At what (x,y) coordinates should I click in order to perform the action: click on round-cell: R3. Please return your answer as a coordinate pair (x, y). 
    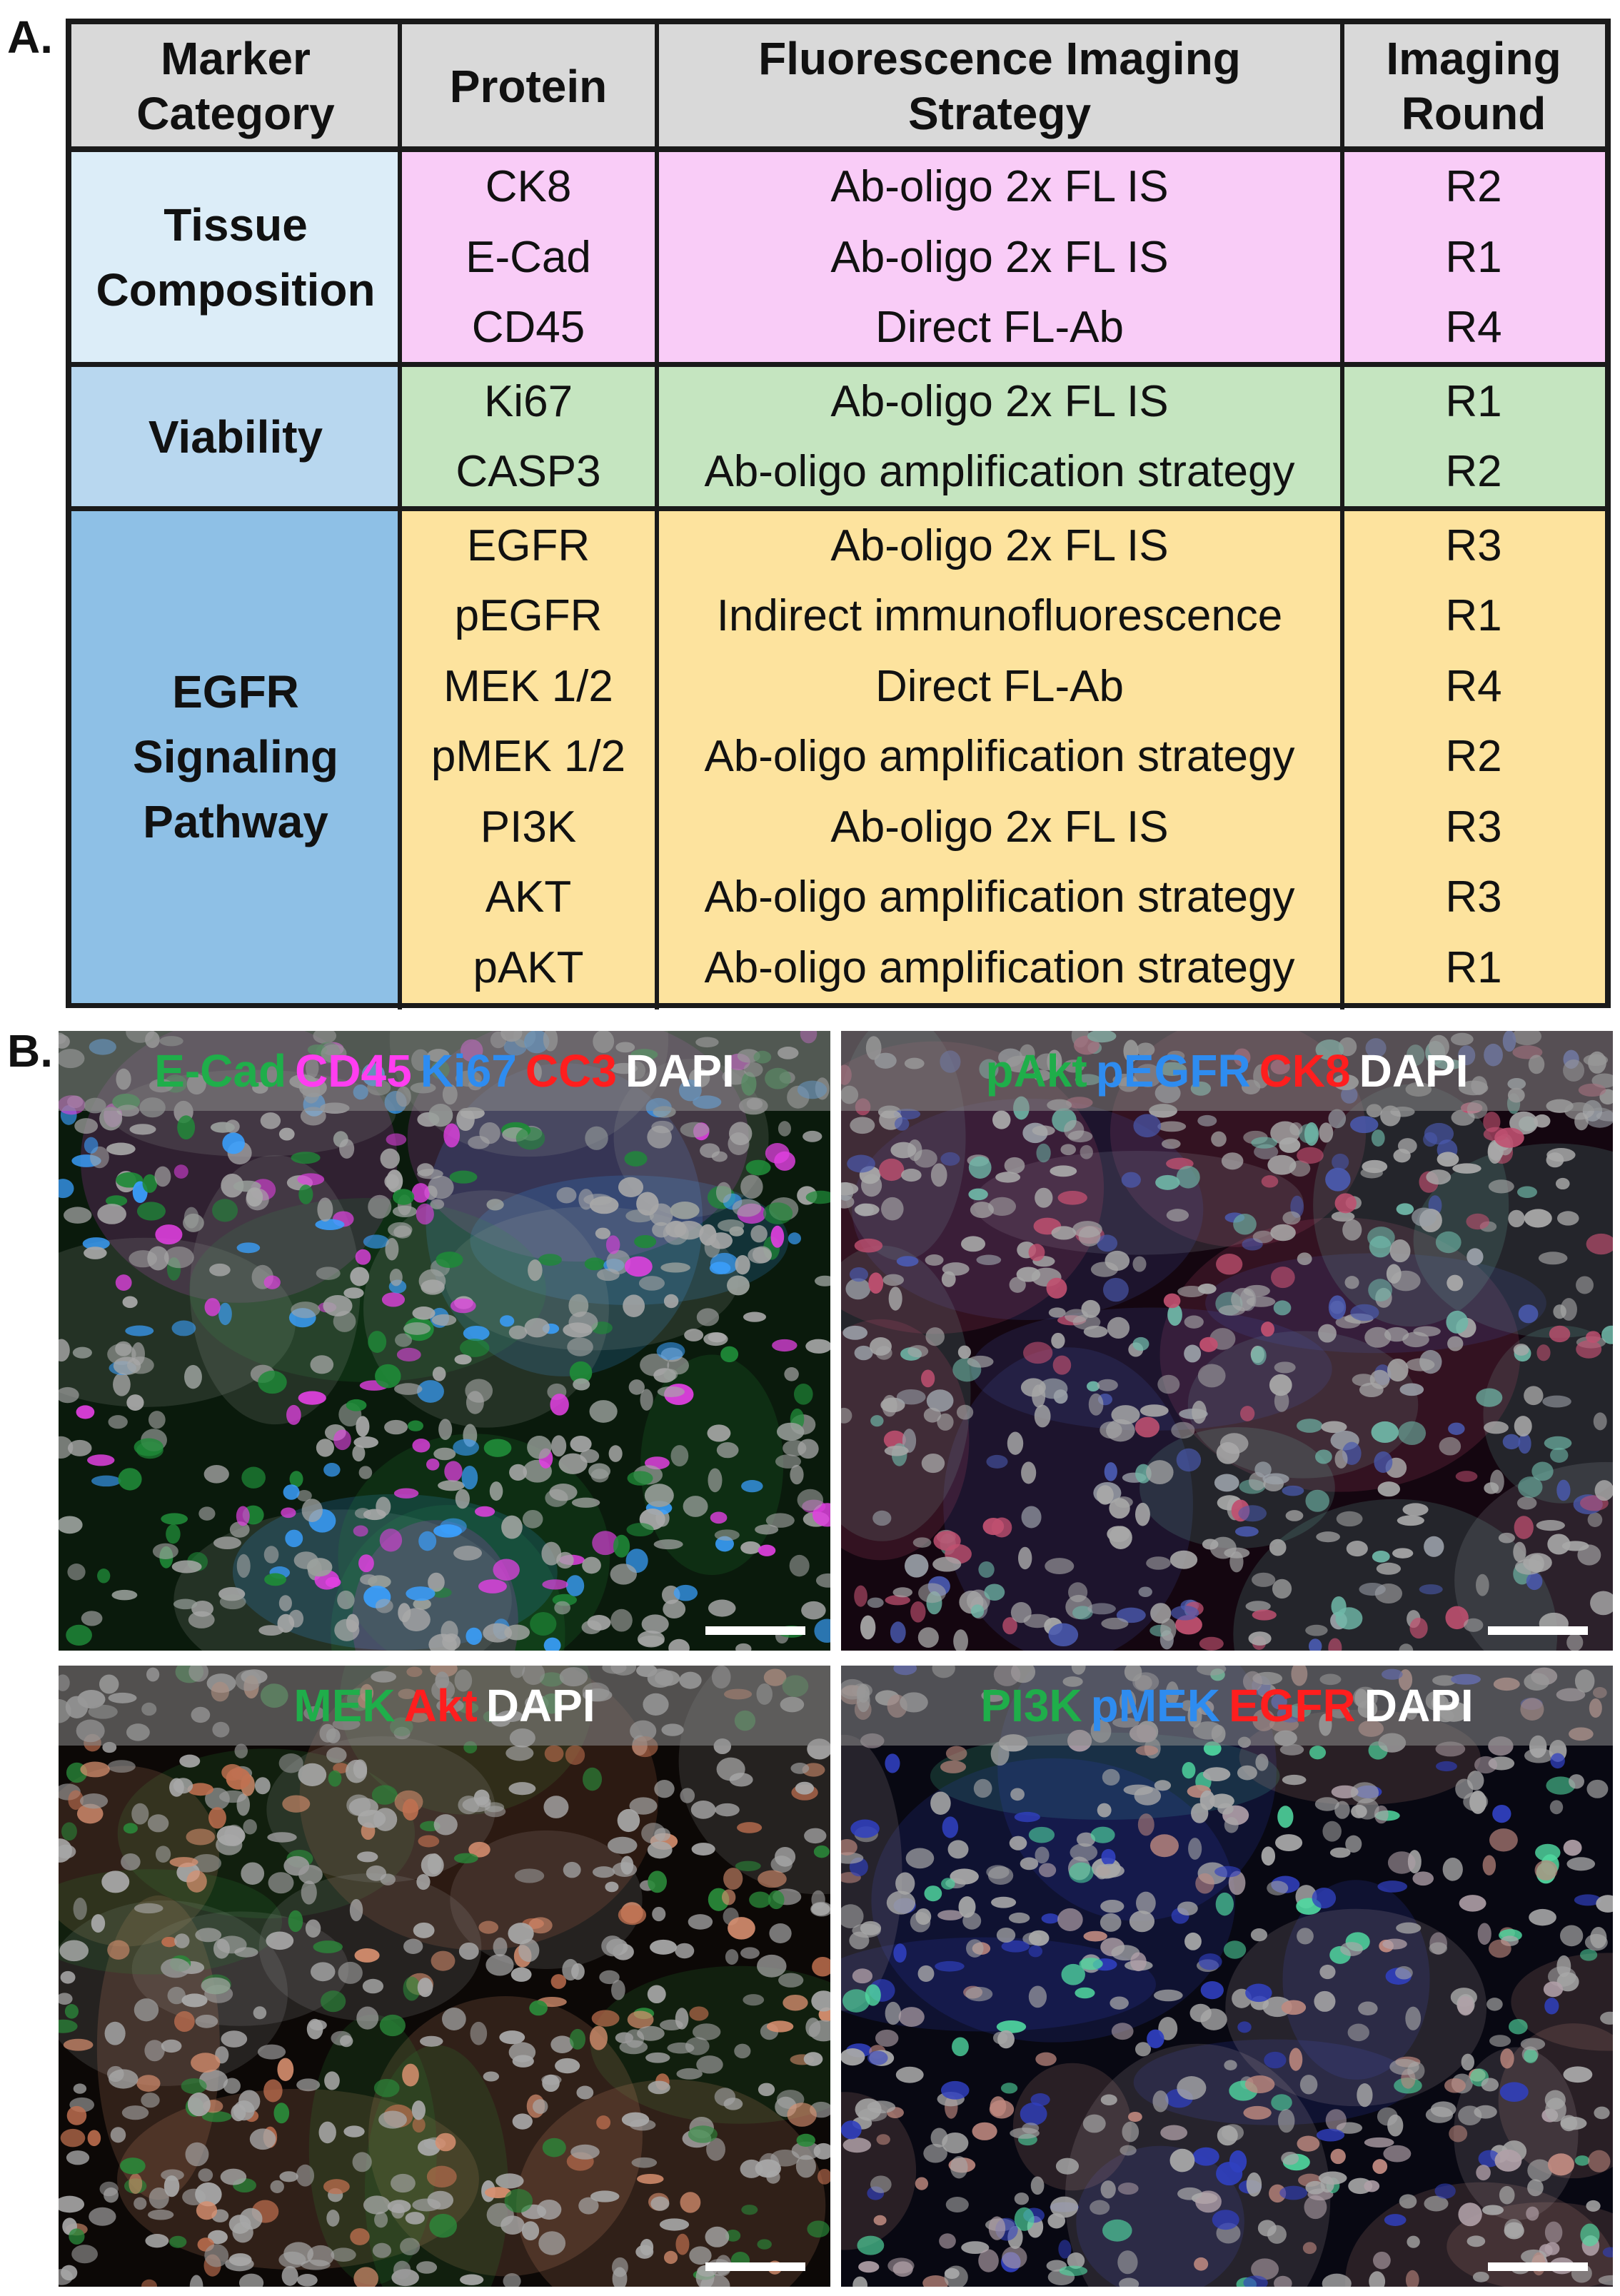
    Looking at the image, I should click on (1473, 827).